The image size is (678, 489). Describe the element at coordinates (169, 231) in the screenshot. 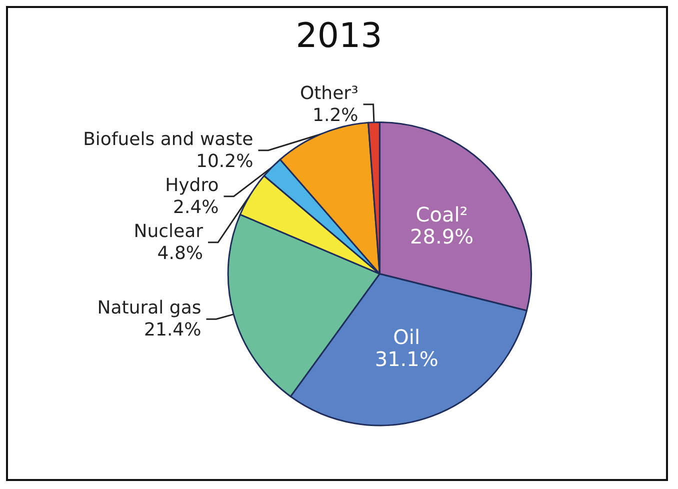

I see `slice-label: Nuclear` at that location.